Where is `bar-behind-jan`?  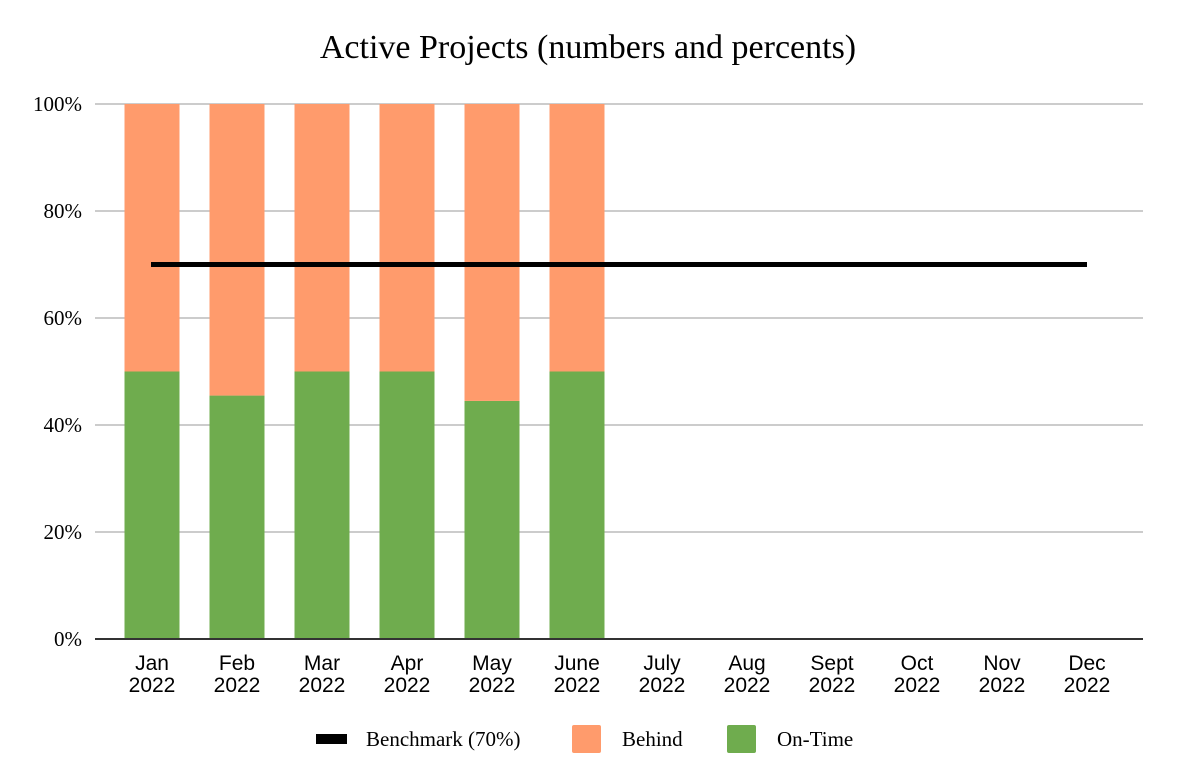
bar-behind-jan is located at coordinates (152, 238).